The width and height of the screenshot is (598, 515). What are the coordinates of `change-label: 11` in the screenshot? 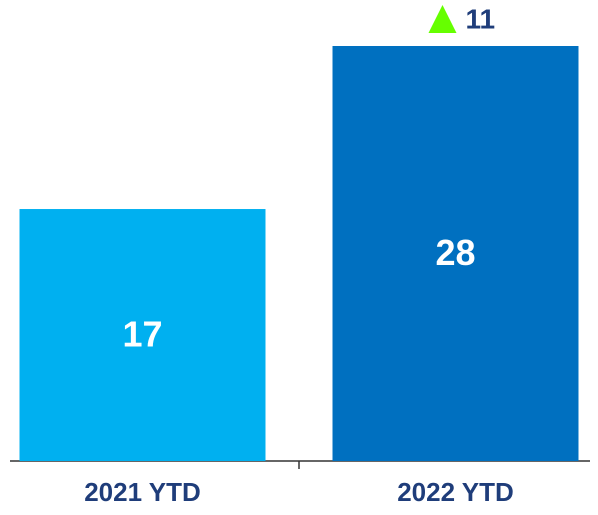 It's located at (481, 18).